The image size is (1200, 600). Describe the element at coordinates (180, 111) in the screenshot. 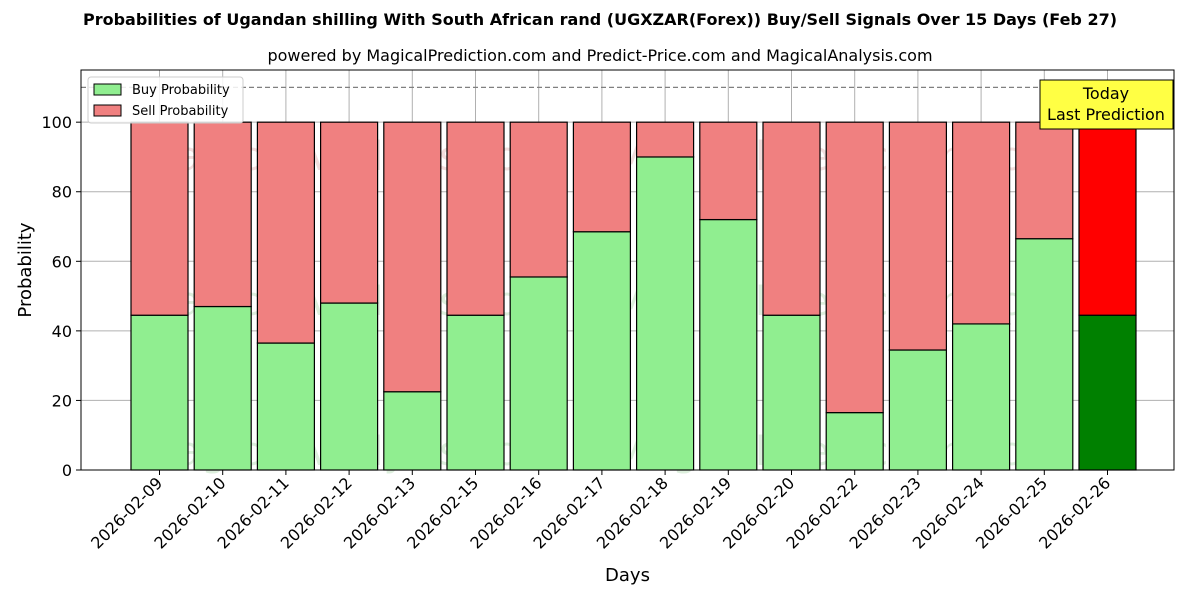

I see `legend-label: Sell Probability` at that location.